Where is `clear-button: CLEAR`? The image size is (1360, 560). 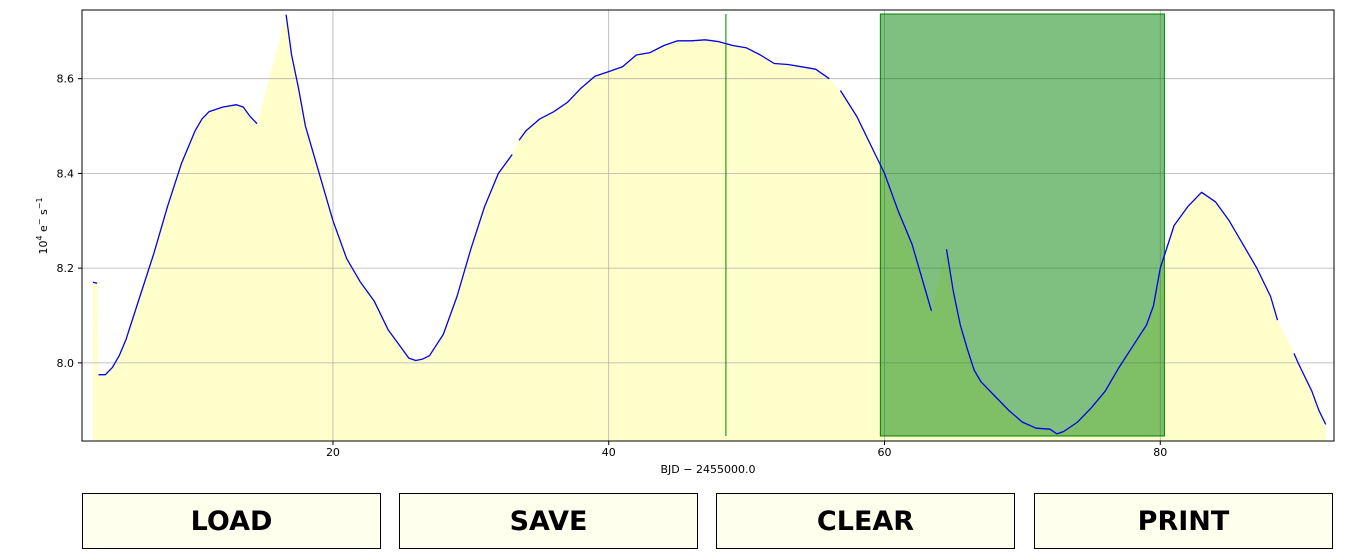 clear-button: CLEAR is located at coordinates (865, 521).